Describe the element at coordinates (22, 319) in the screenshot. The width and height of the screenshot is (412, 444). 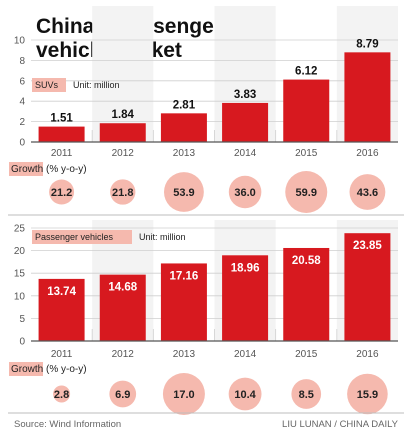
I see `y-tick-label: 5` at that location.